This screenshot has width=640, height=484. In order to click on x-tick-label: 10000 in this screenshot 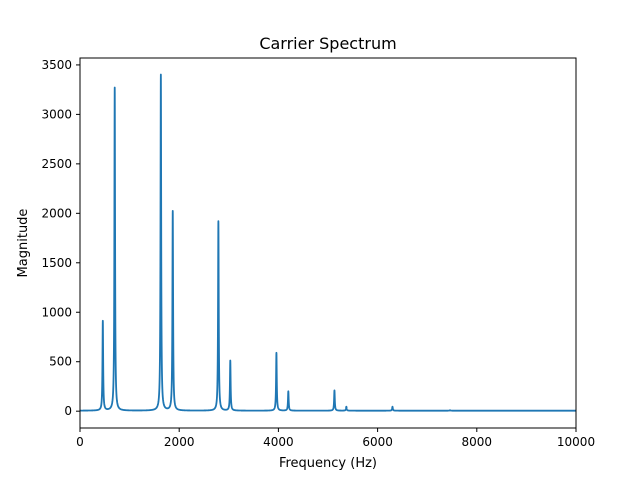, I will do `click(576, 442)`.